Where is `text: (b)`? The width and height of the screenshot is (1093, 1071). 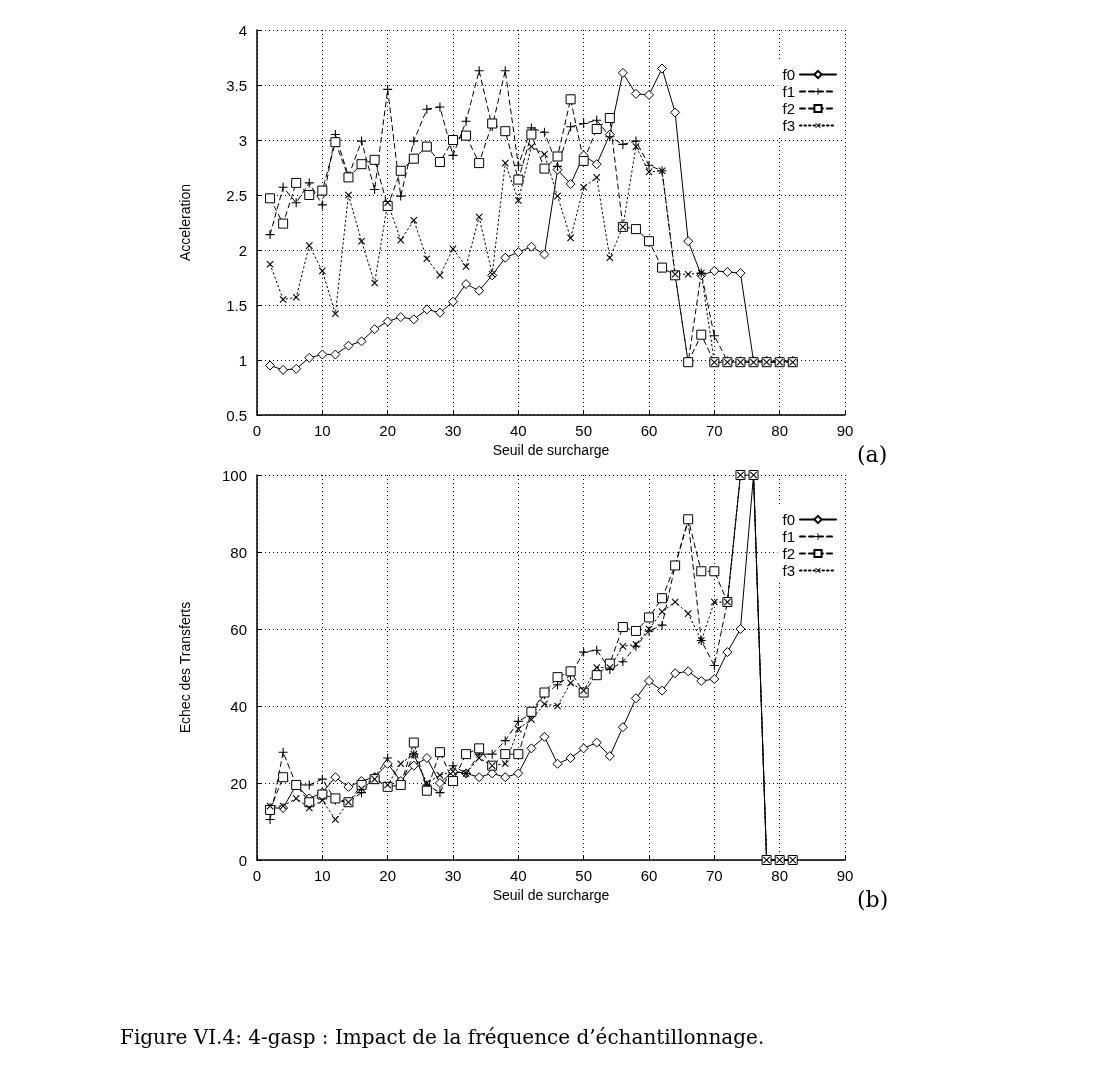 text: (b) is located at coordinates (873, 899).